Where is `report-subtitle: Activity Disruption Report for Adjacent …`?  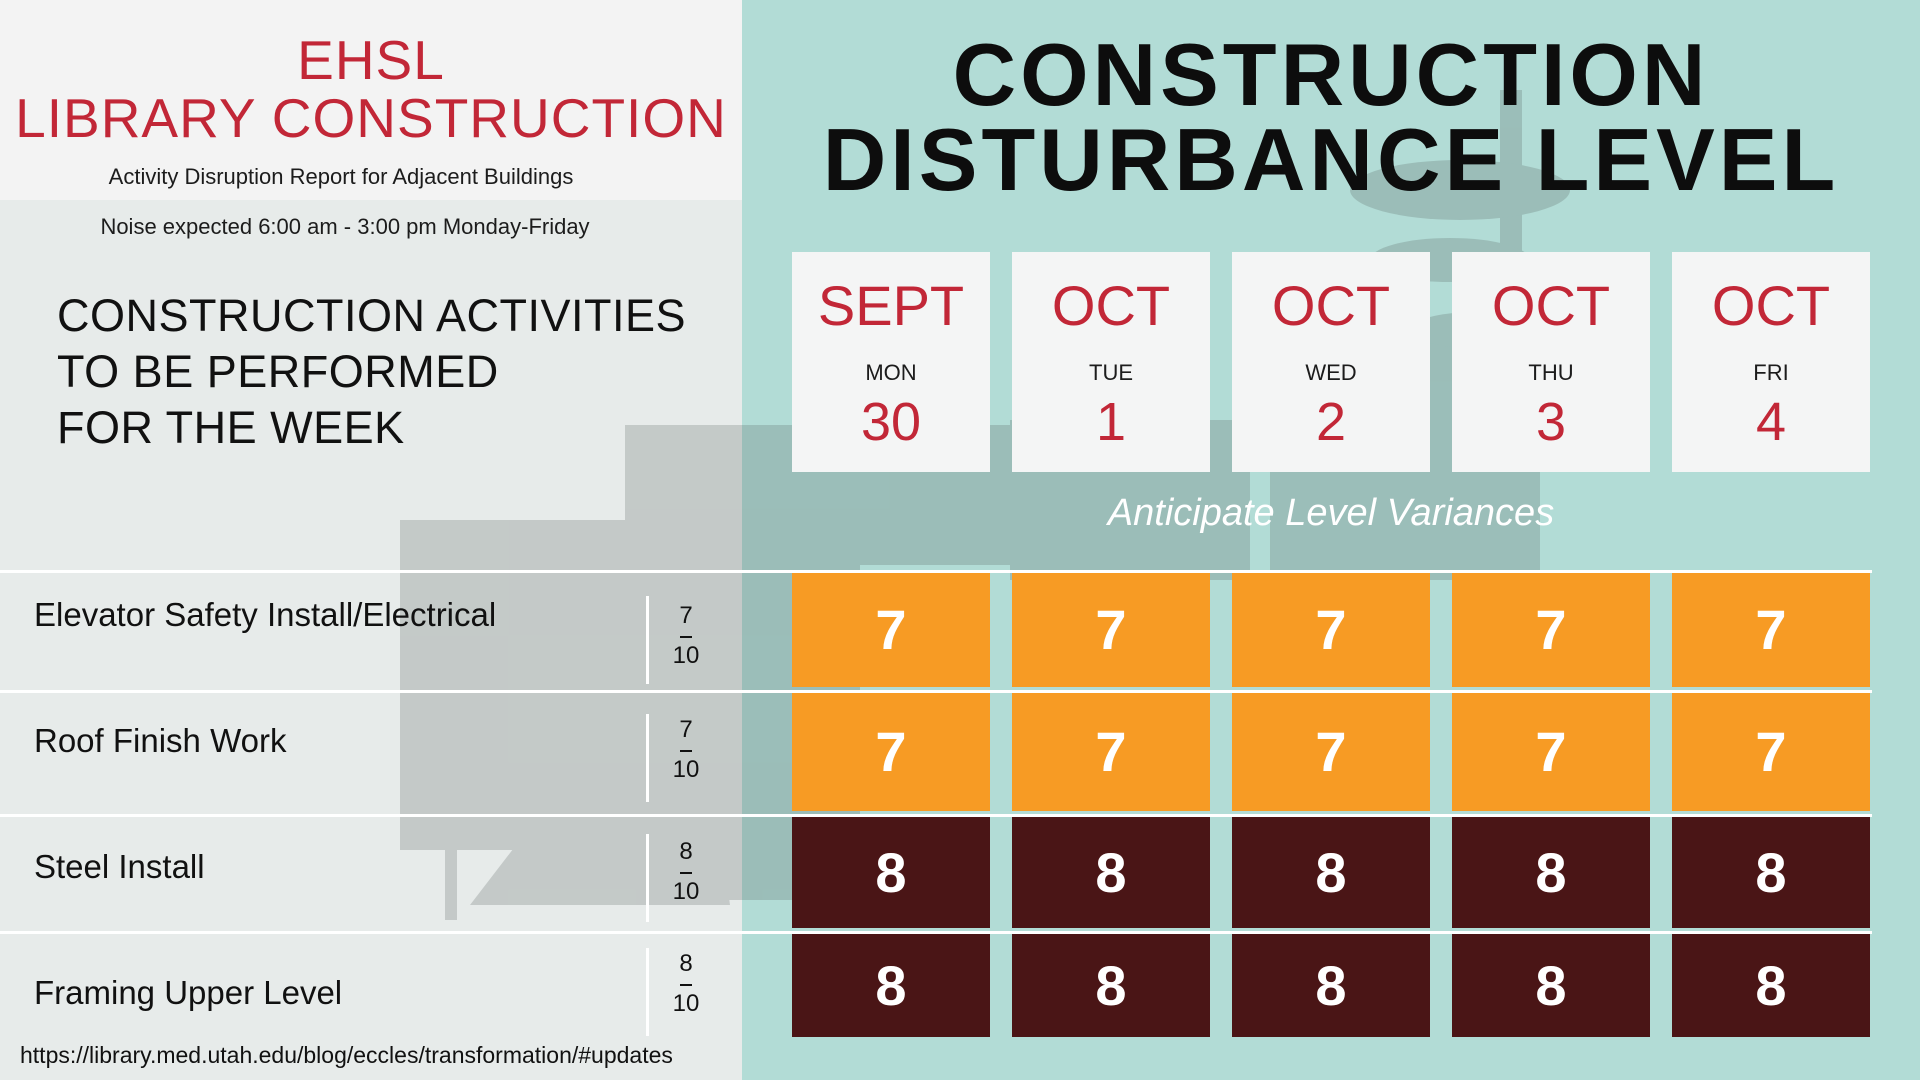
report-subtitle: Activity Disruption Report for Adjacent … is located at coordinates (341, 176).